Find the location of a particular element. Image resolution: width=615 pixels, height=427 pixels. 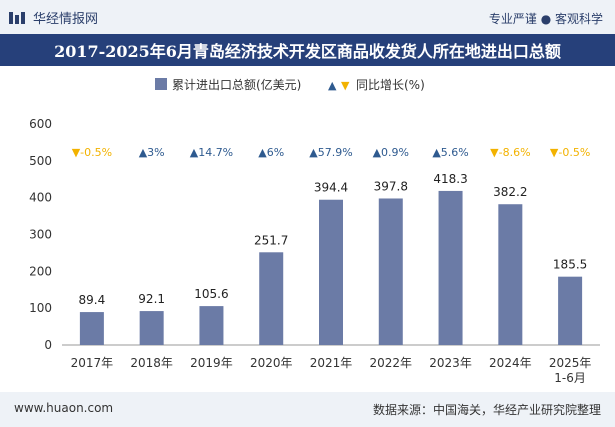

growth-label: ▲3% is located at coordinates (152, 152).